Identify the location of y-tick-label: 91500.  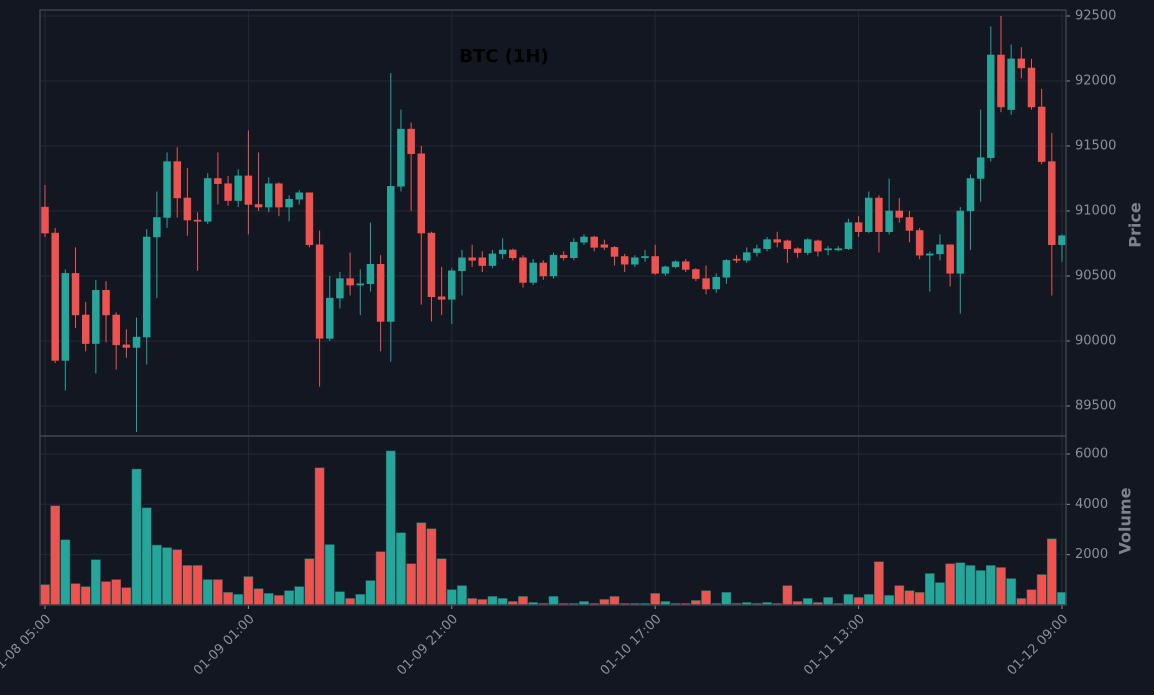
(1095, 145).